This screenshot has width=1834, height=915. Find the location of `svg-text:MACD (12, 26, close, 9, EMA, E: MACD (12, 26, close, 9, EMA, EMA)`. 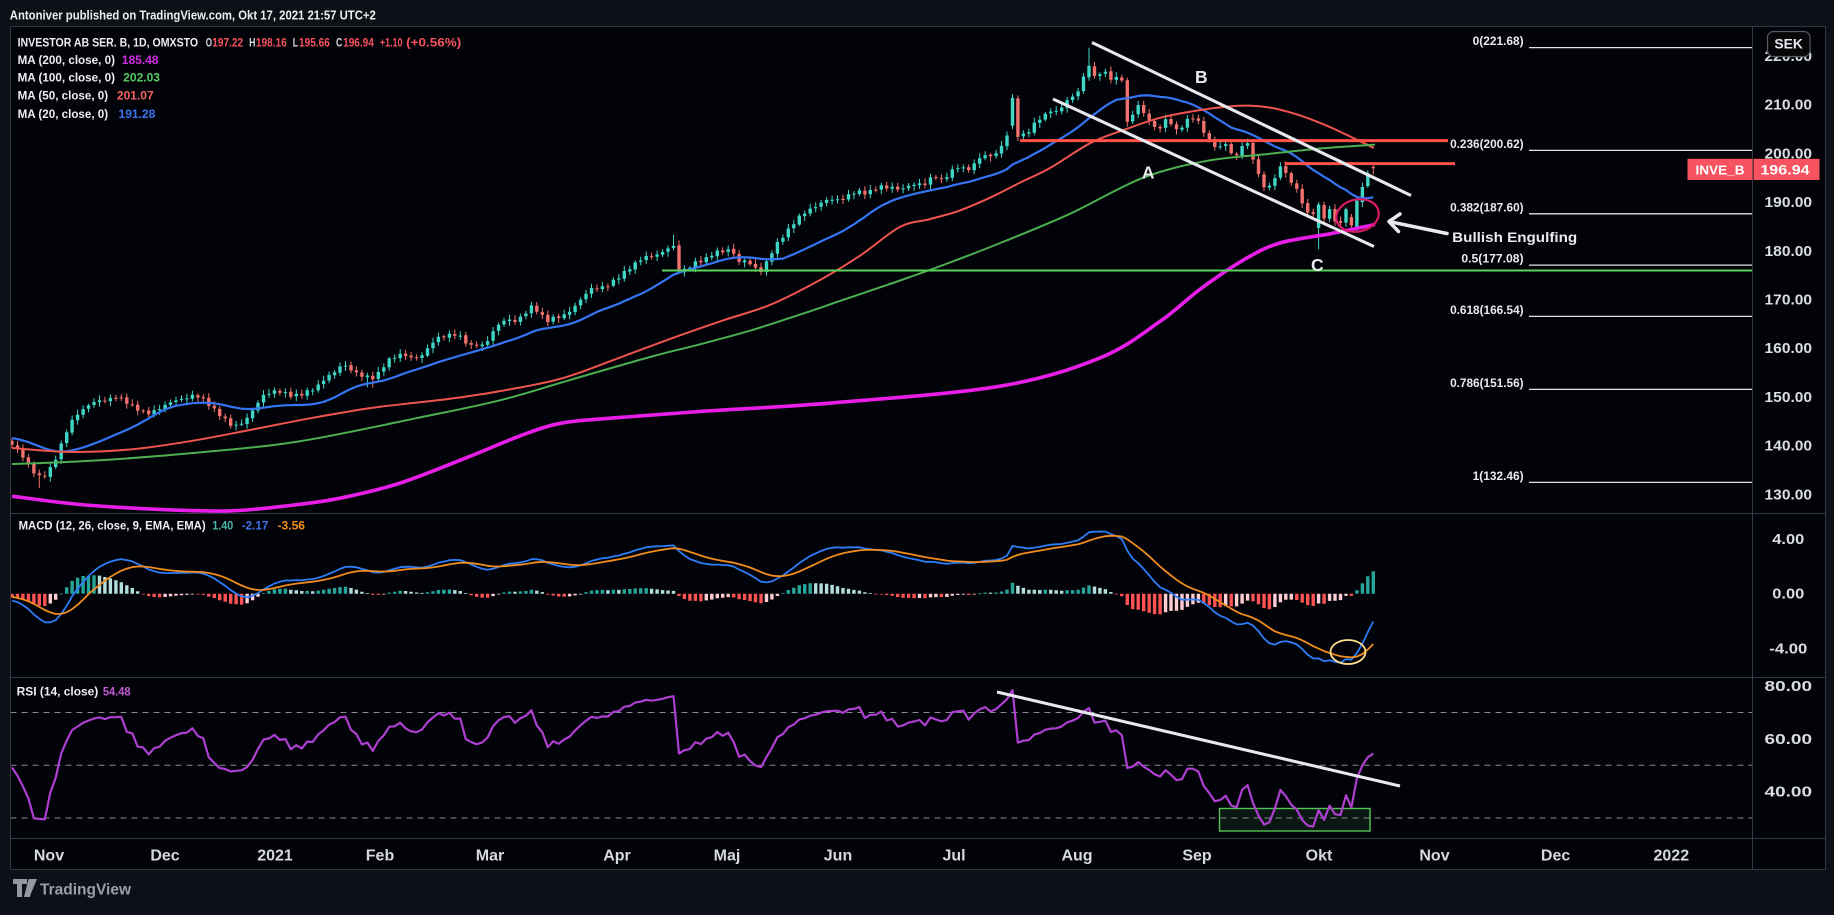

svg-text:MACD (12, 26, close, 9, EMA, E: MACD (12, 26, close, 9, EMA, EMA) is located at coordinates (112, 527).